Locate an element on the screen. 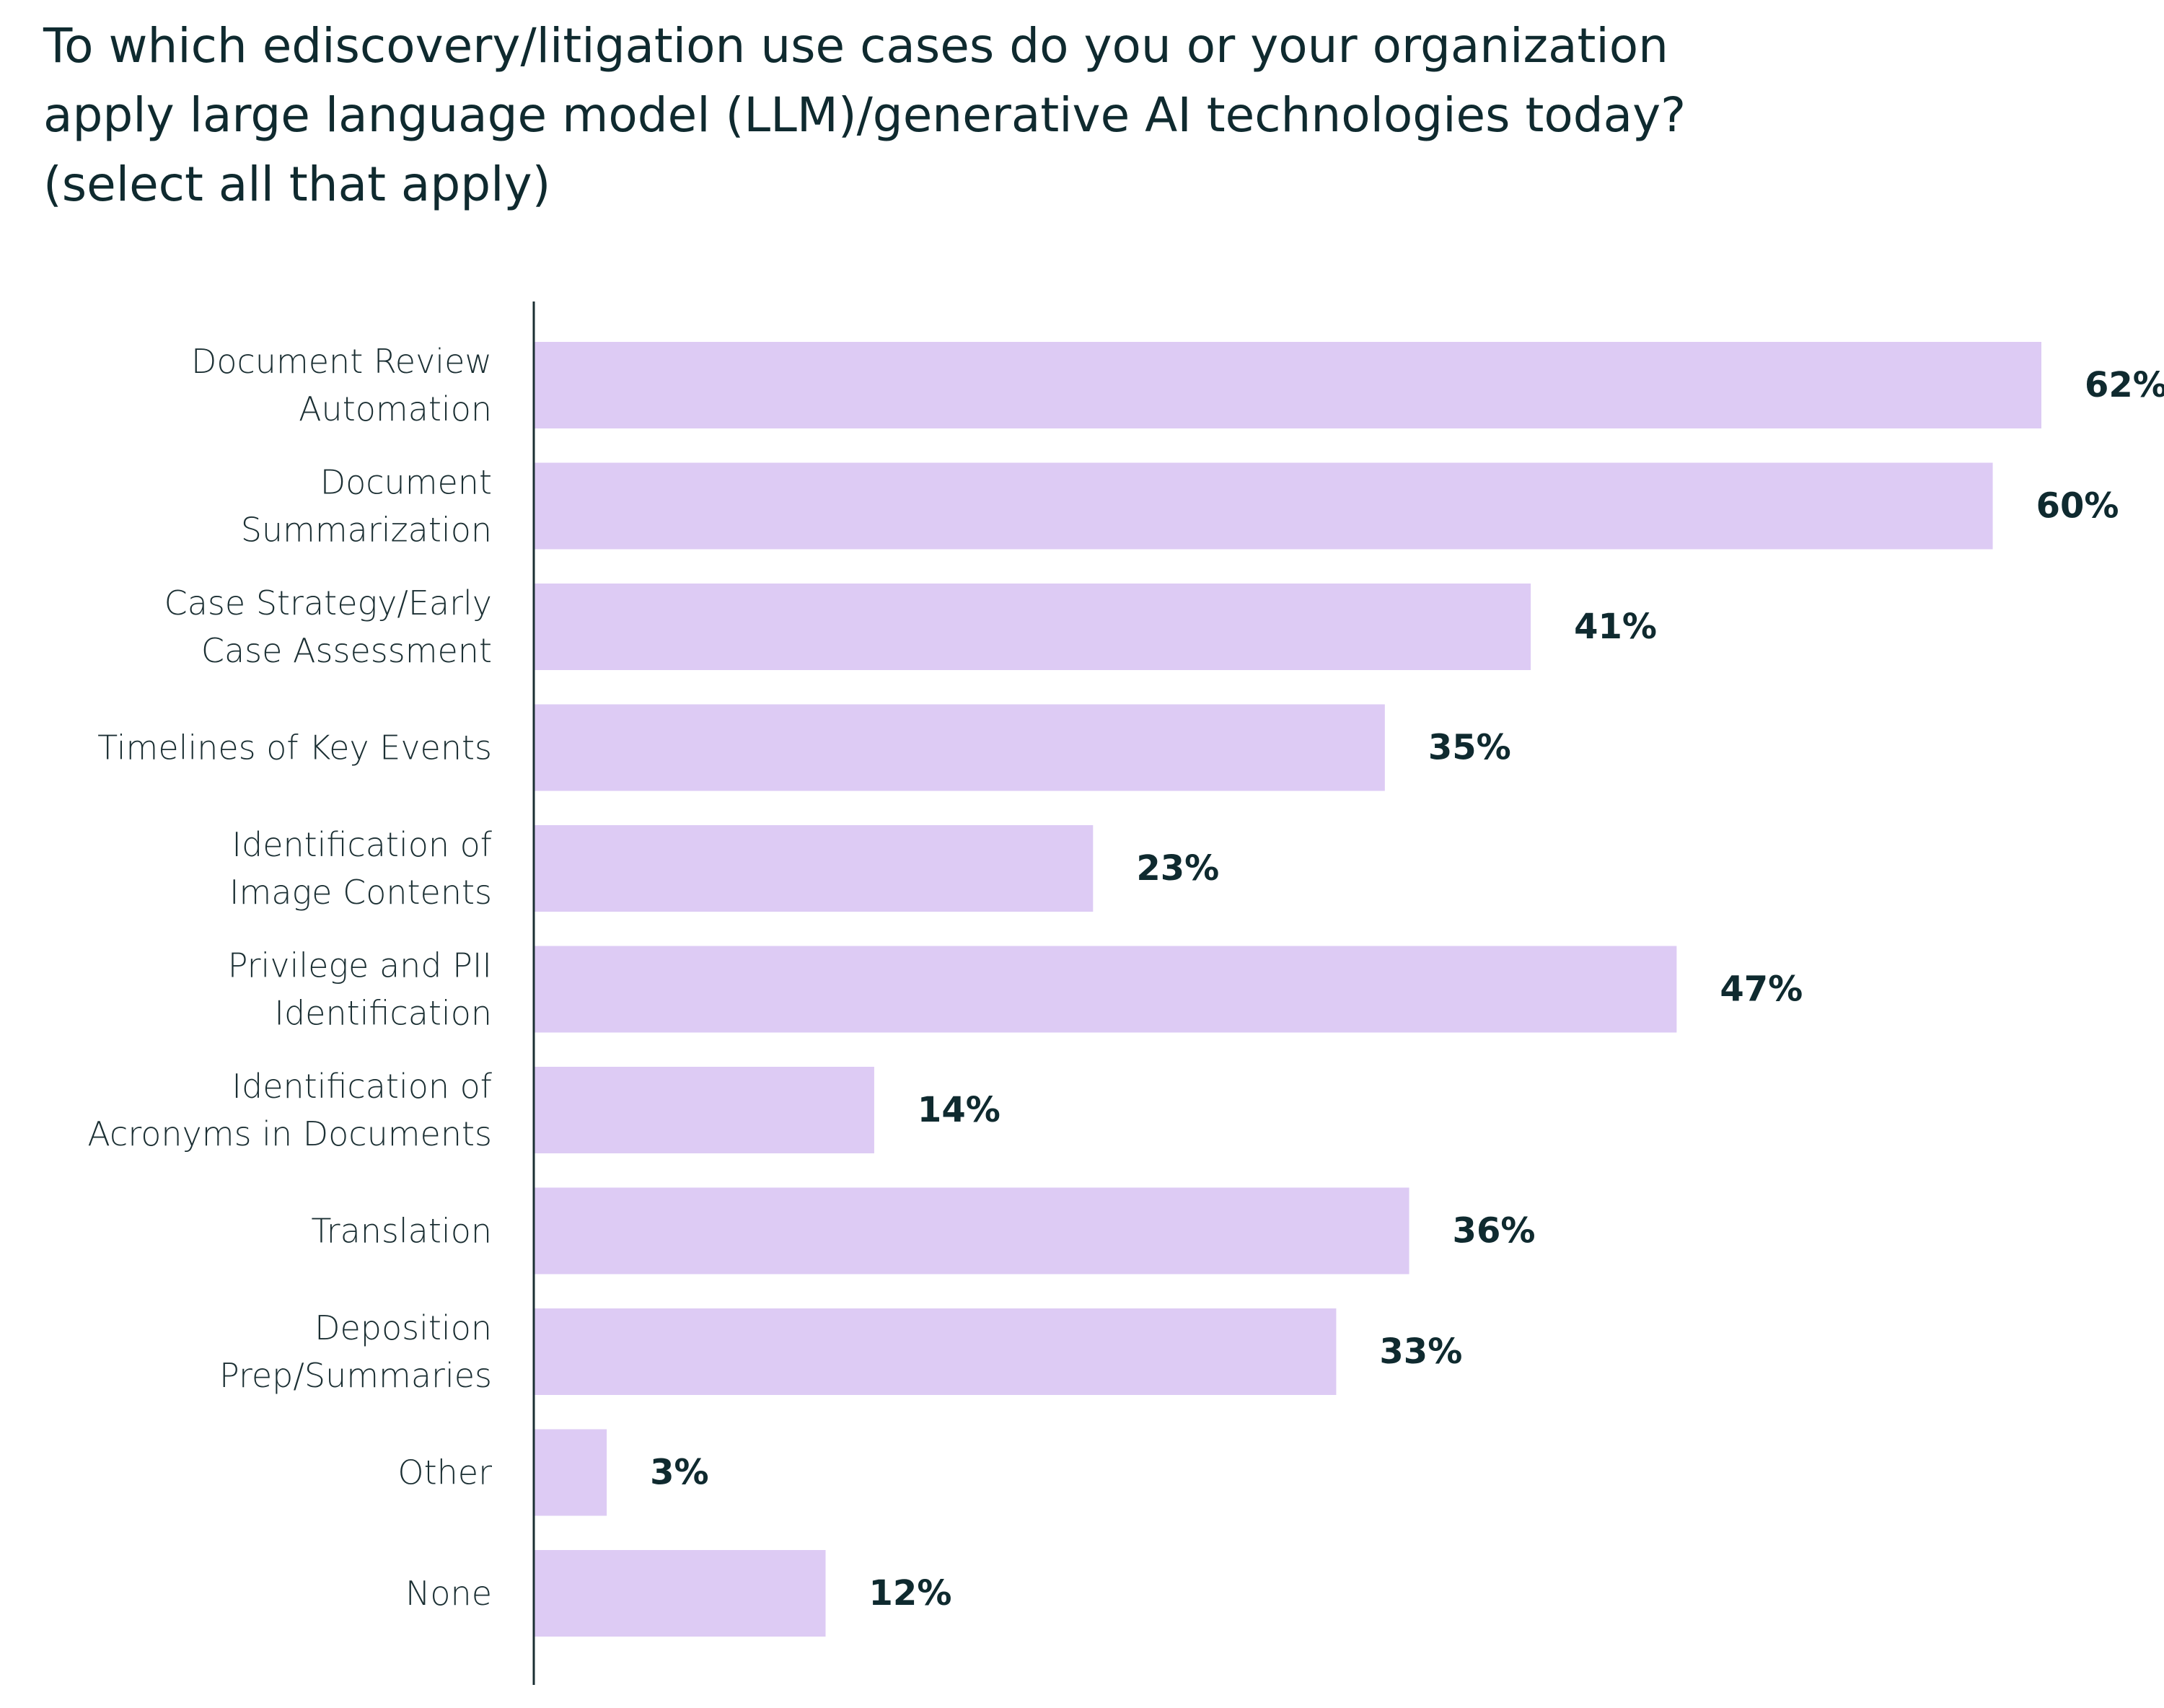  category-label-4-line-1: Image Contents is located at coordinates (360, 892).